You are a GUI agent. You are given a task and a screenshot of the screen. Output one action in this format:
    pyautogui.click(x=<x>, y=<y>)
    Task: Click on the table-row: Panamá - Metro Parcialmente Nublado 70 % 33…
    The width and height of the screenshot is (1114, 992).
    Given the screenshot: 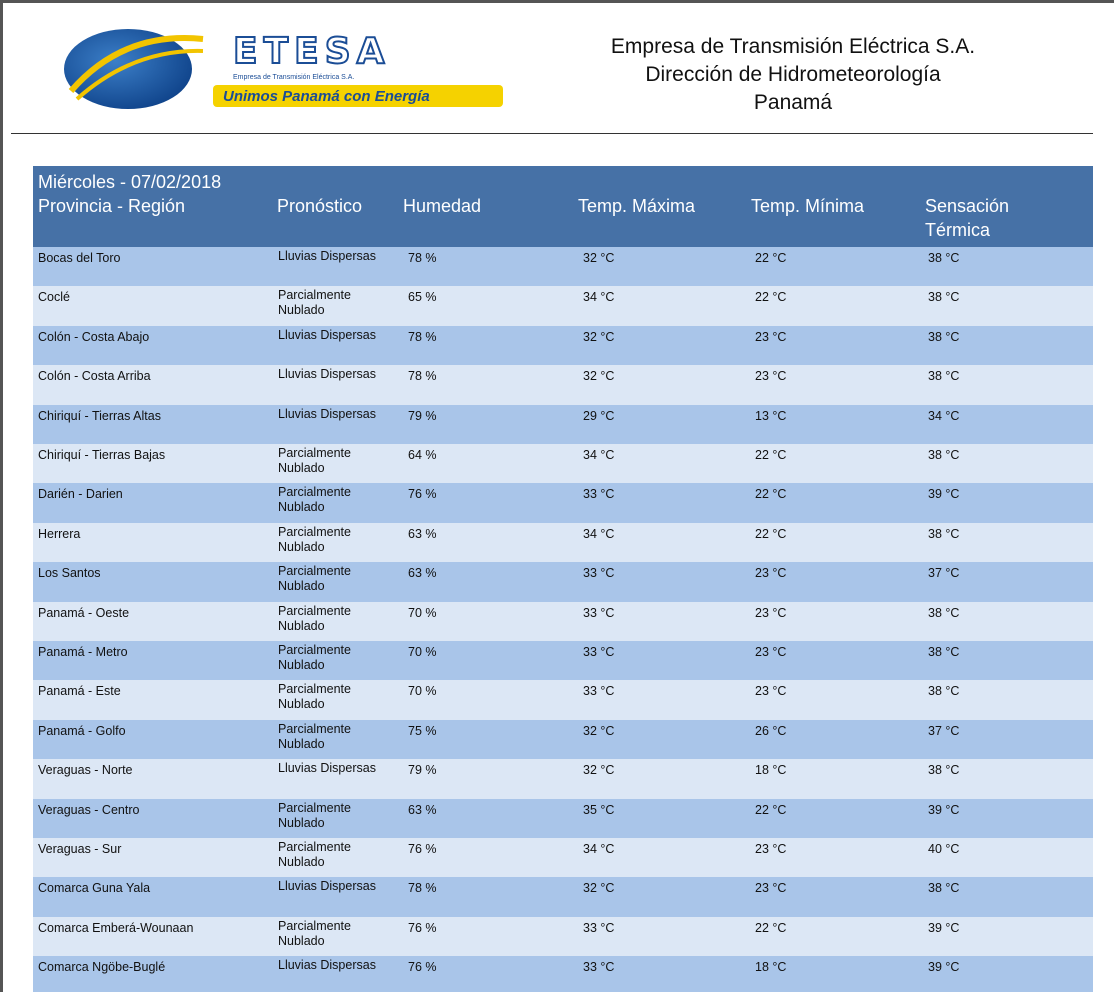 What is the action you would take?
    pyautogui.click(x=563, y=661)
    